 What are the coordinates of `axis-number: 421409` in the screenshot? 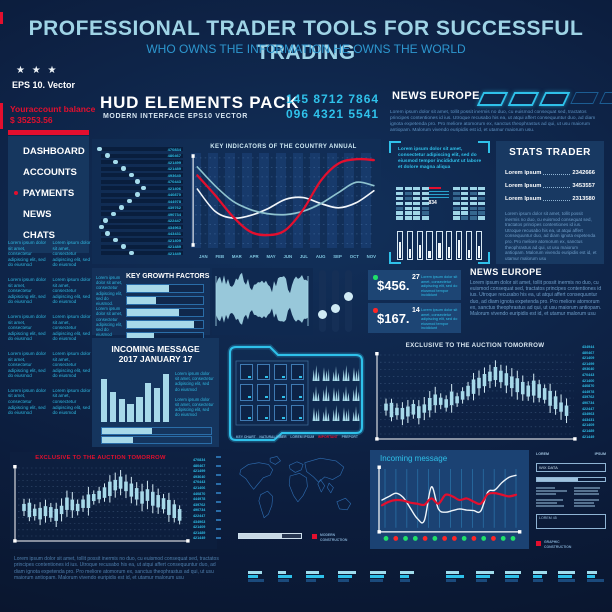 It's located at (588, 425).